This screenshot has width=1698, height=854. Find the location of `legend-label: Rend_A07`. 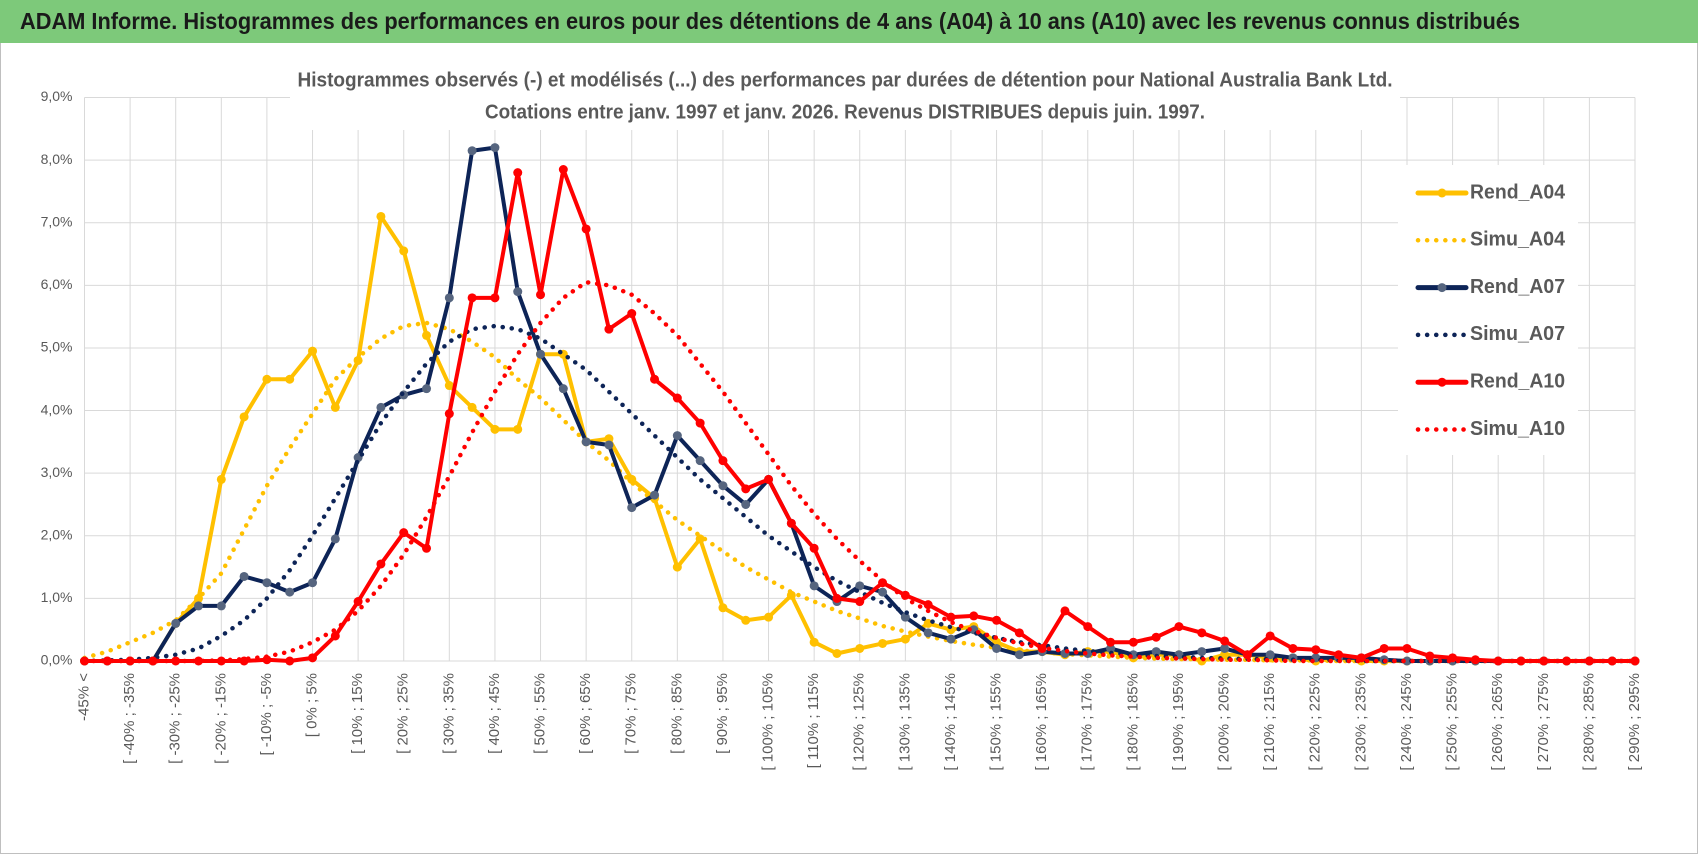

legend-label: Rend_A07 is located at coordinates (1517, 287).